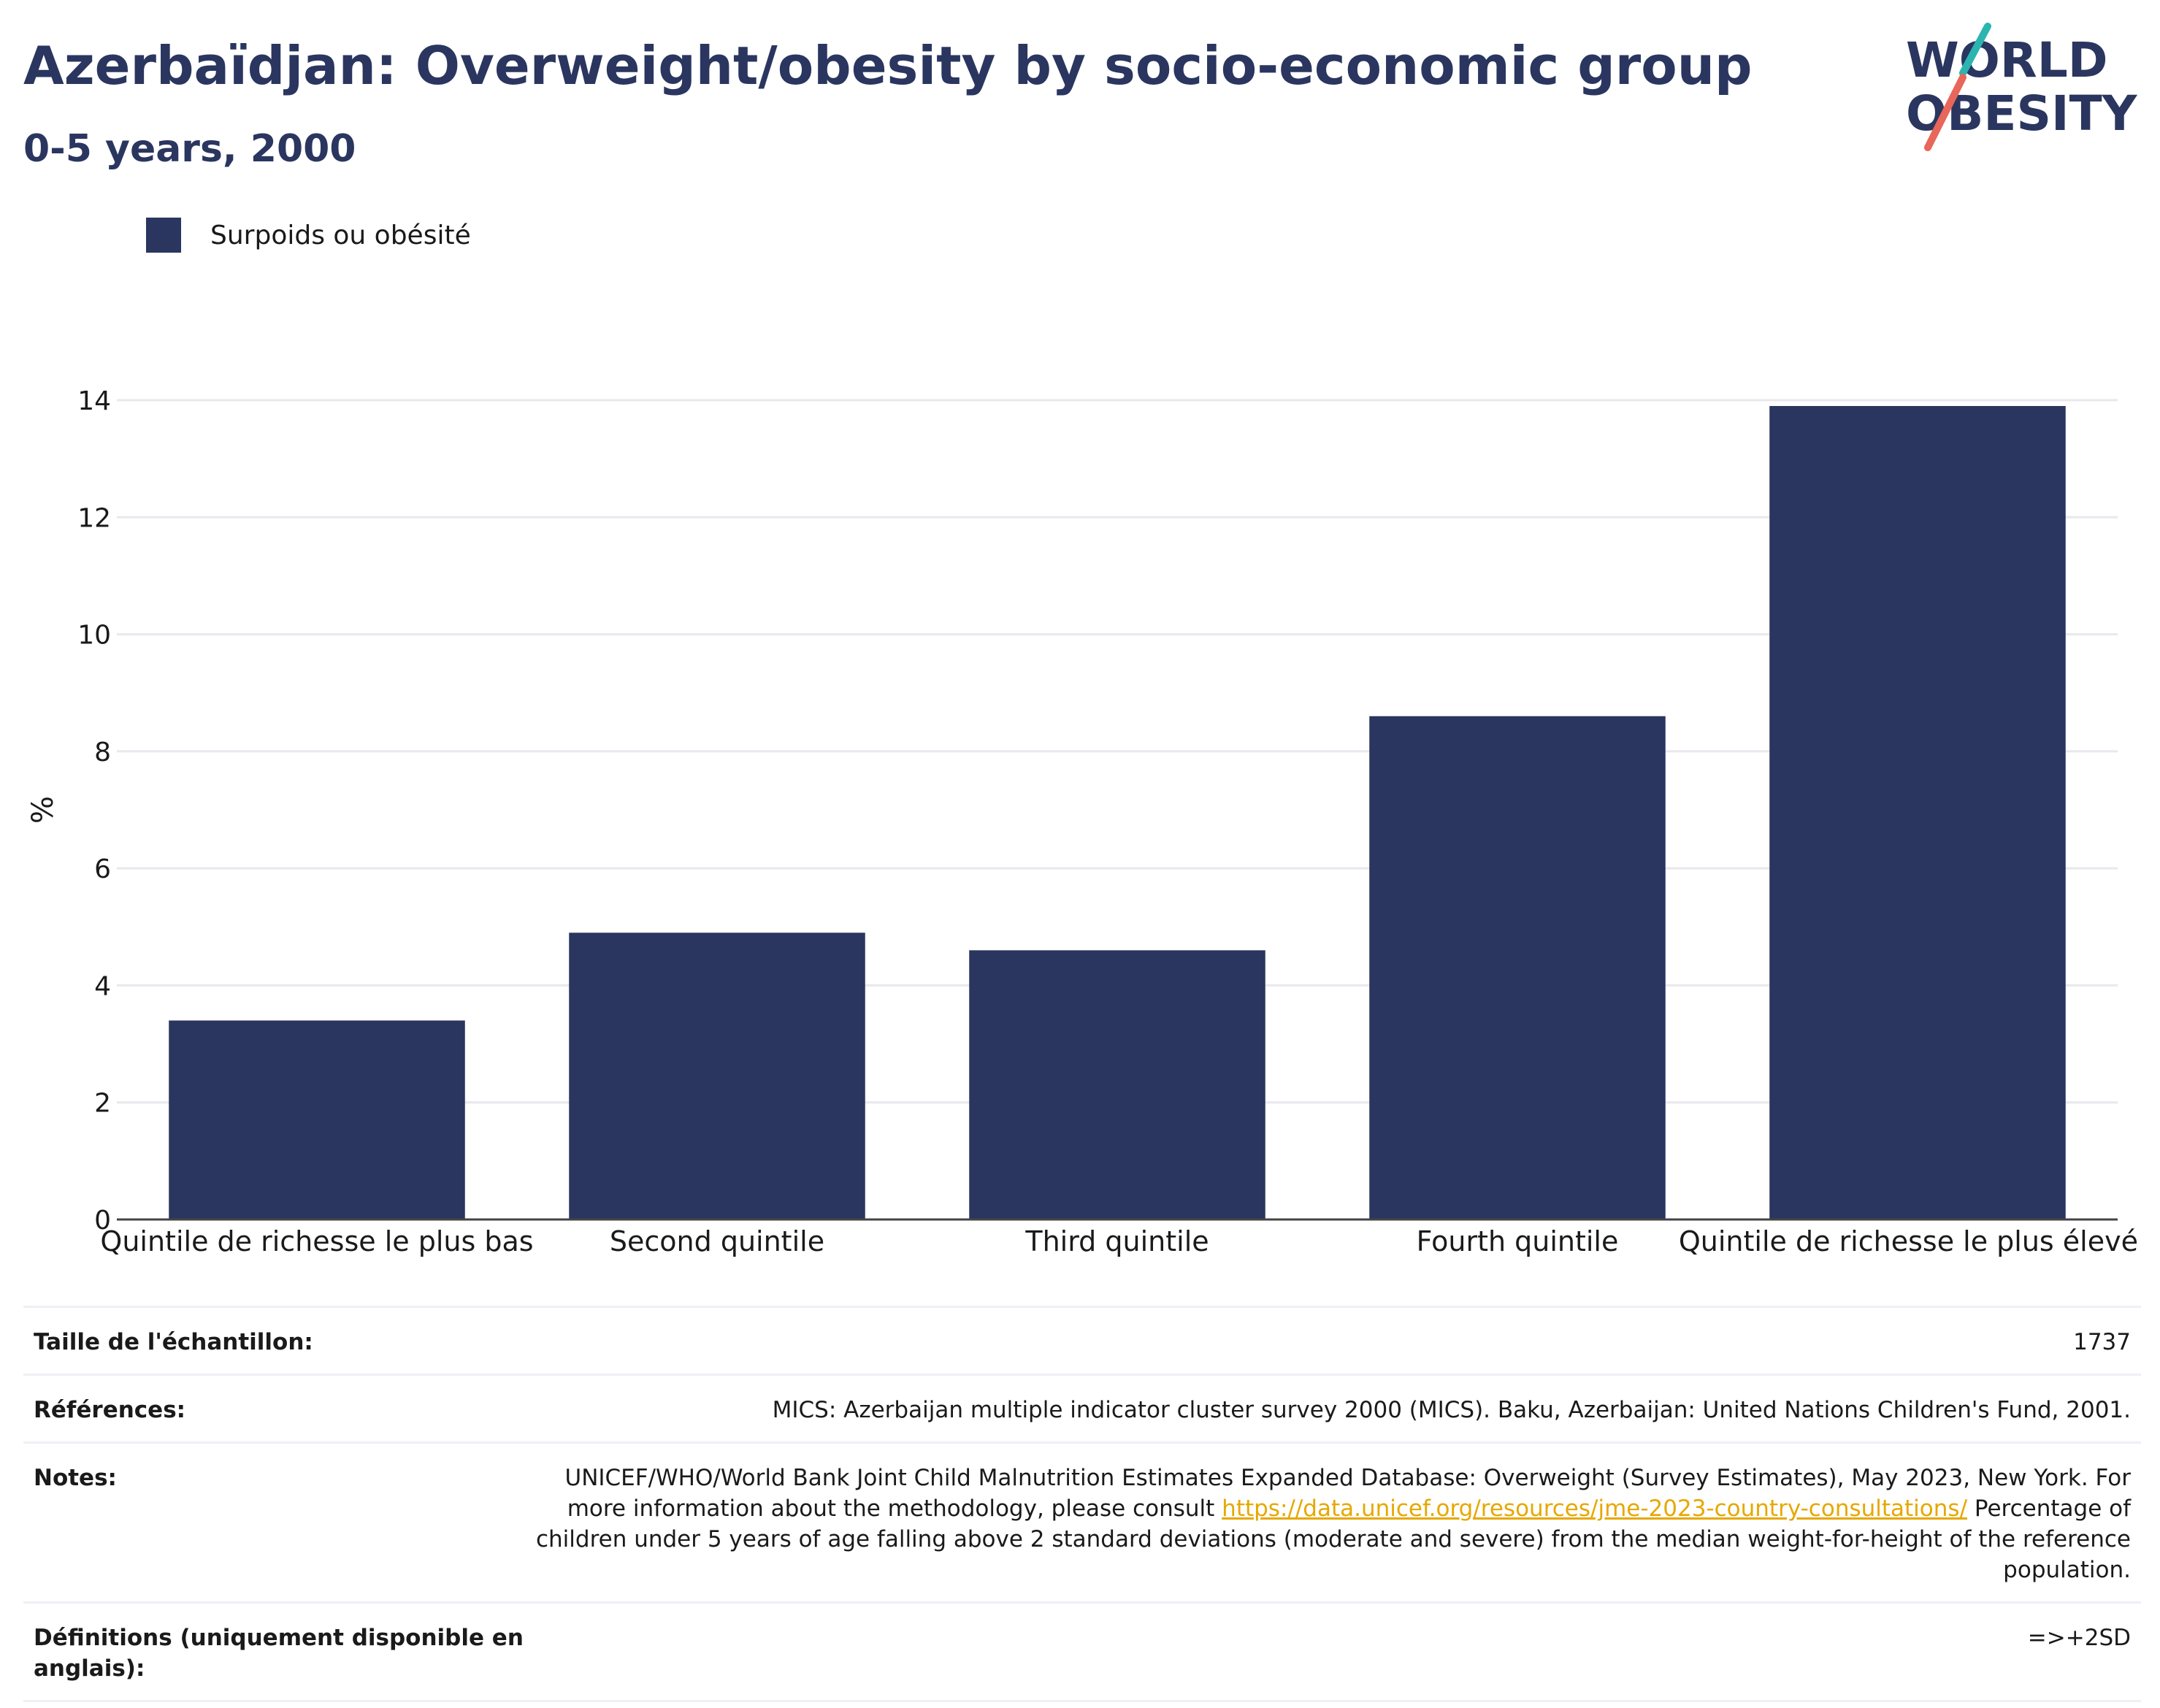 Image resolution: width=2160 pixels, height=1708 pixels. I want to click on chart-subtitle: 0-5 years, 2000, so click(190, 149).